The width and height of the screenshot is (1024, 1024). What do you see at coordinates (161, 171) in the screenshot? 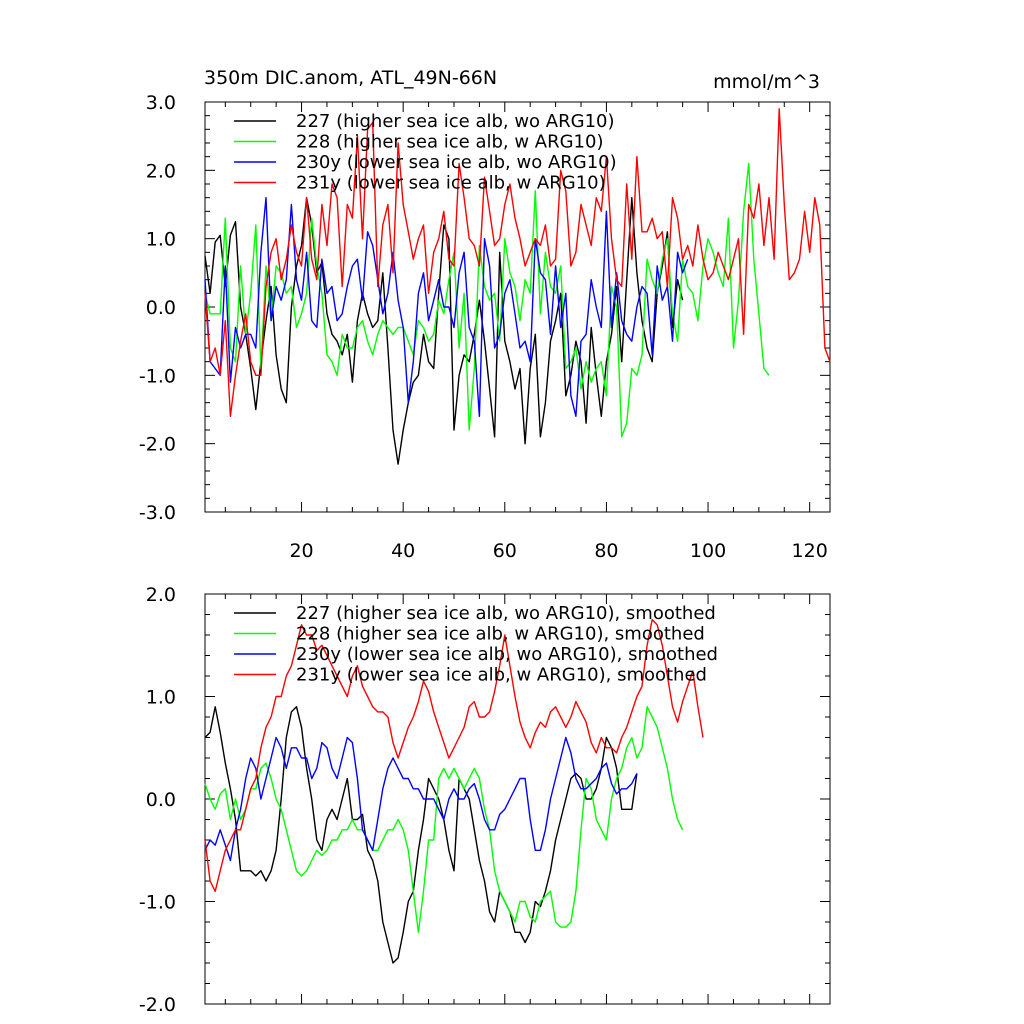
I see `top-y-tick-label: 2.0` at bounding box center [161, 171].